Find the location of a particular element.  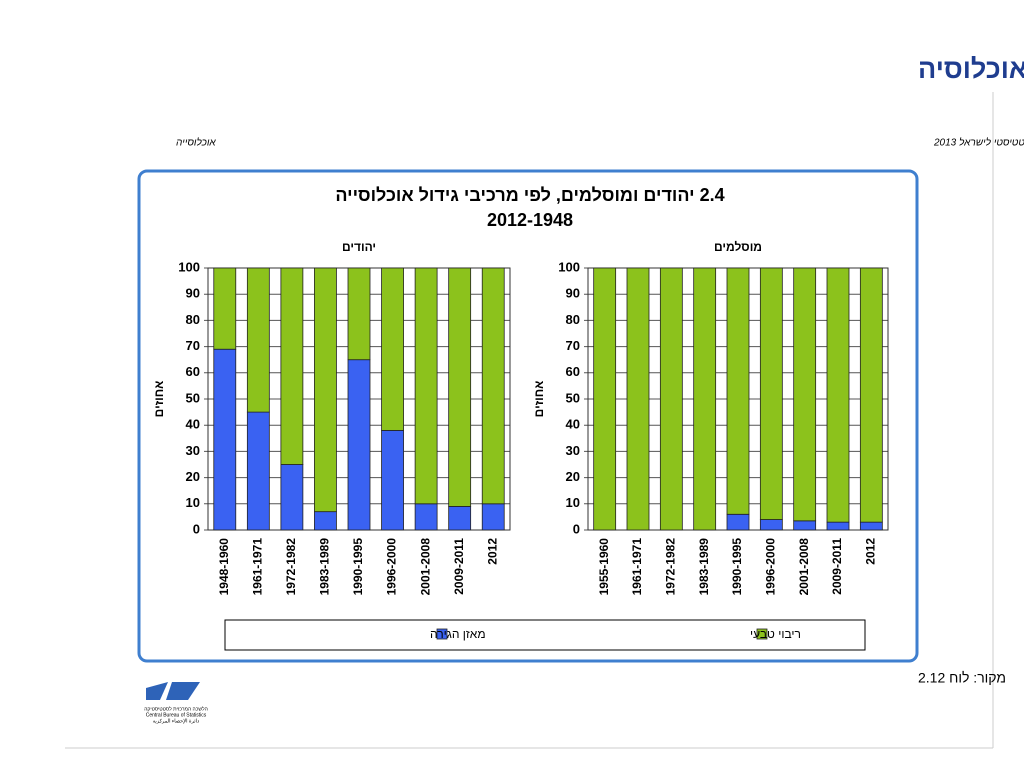

legend-label: ריבוי טבעי is located at coordinates (775, 634).